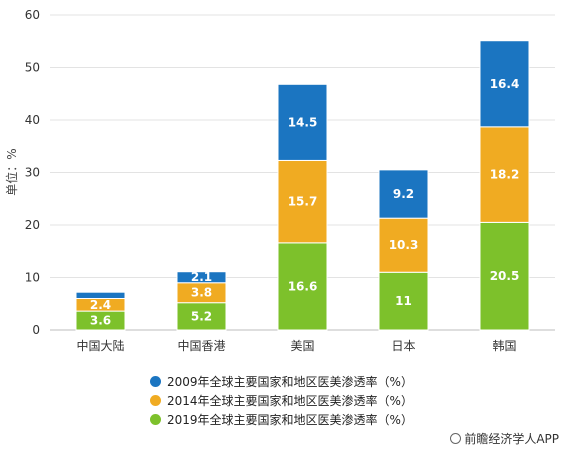  I want to click on legend-item: 2019年全球主要国家和地区医美渗透率（%）, so click(281, 419).